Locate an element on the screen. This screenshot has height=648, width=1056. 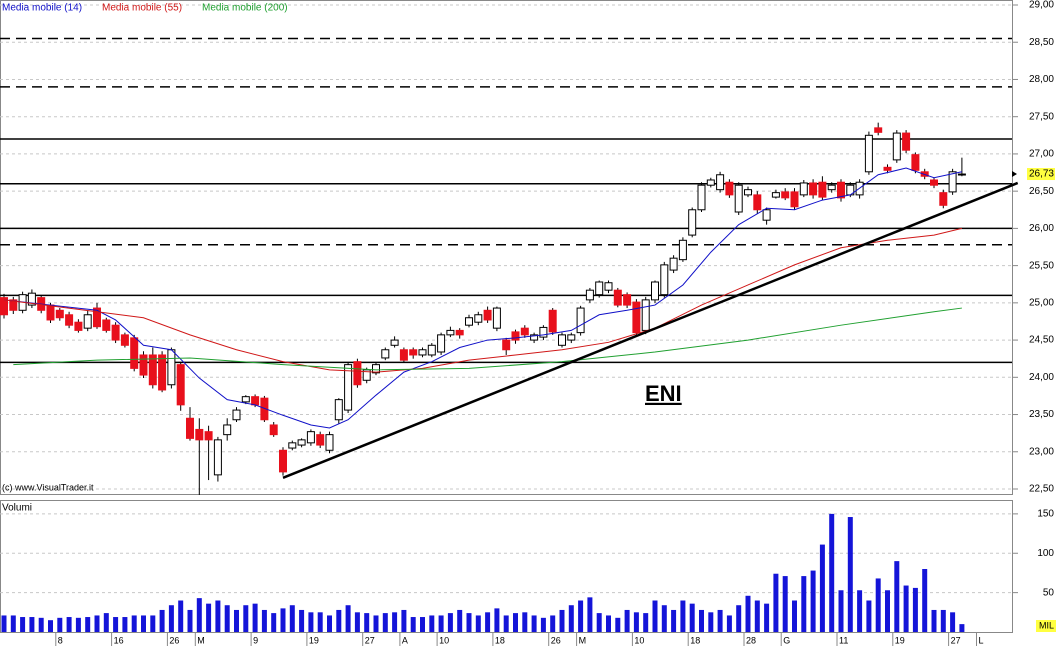
y-tick-label: 25,50 is located at coordinates (1041, 265).